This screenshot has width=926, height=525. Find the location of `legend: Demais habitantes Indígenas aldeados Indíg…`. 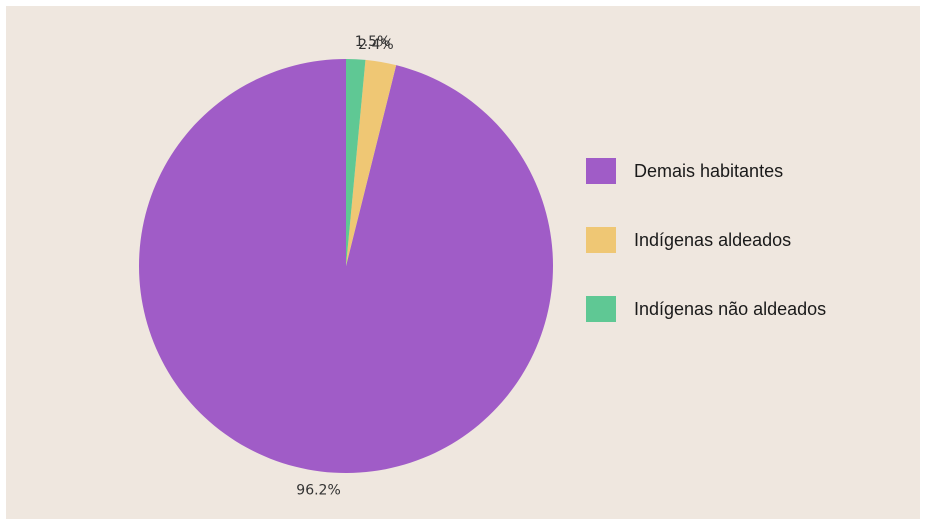

legend: Demais habitantes Indígenas aldeados Indíg… is located at coordinates (706, 240).